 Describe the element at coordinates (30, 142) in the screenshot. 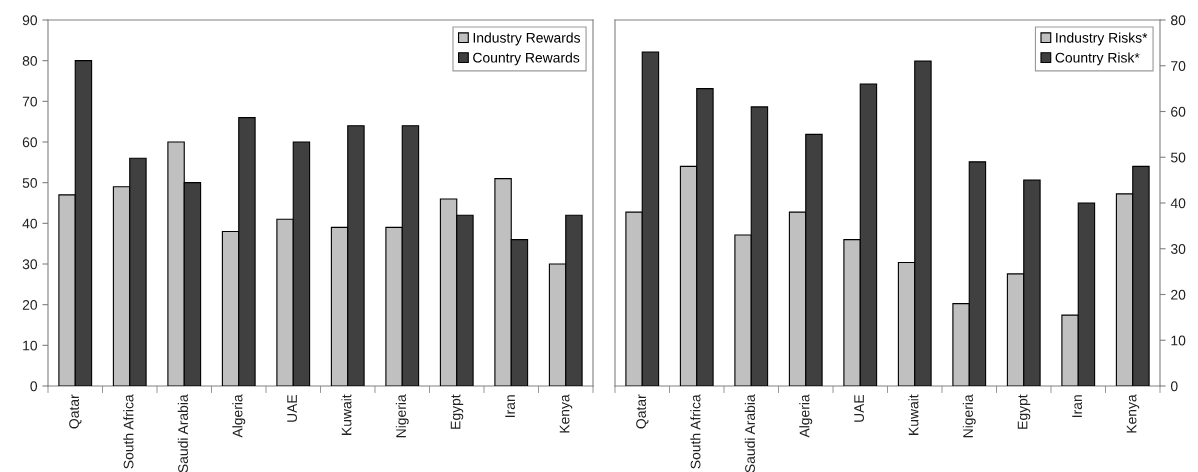

I see `y-tick-label: 60` at that location.